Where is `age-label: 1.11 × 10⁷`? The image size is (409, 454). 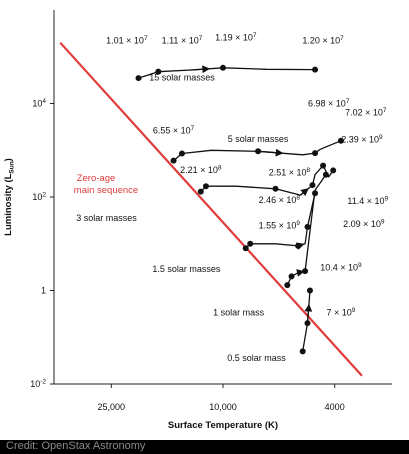
age-label: 1.11 × 10⁷ is located at coordinates (182, 40).